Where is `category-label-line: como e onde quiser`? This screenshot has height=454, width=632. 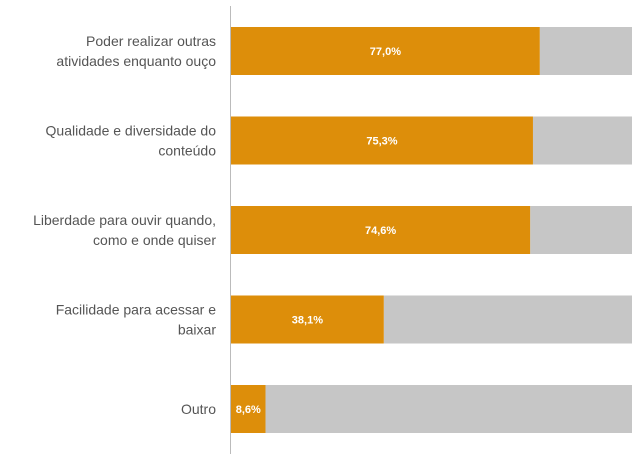
category-label-line: como e onde quiser is located at coordinates (154, 240).